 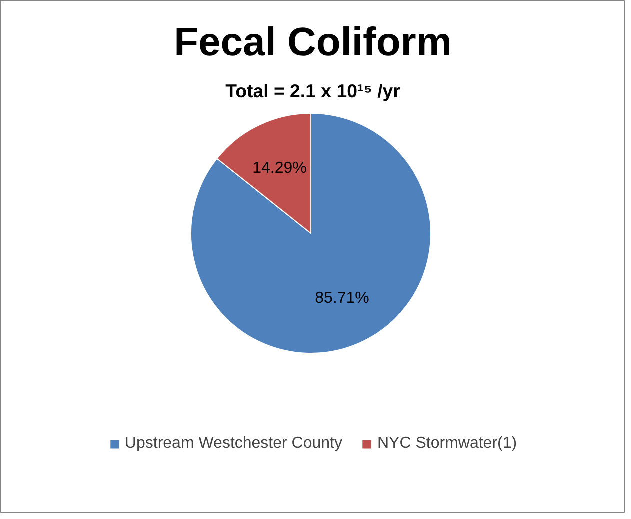 I want to click on chart-subtitle: Total = 2.1 x 10¹⁵ /yr, so click(x=313, y=91).